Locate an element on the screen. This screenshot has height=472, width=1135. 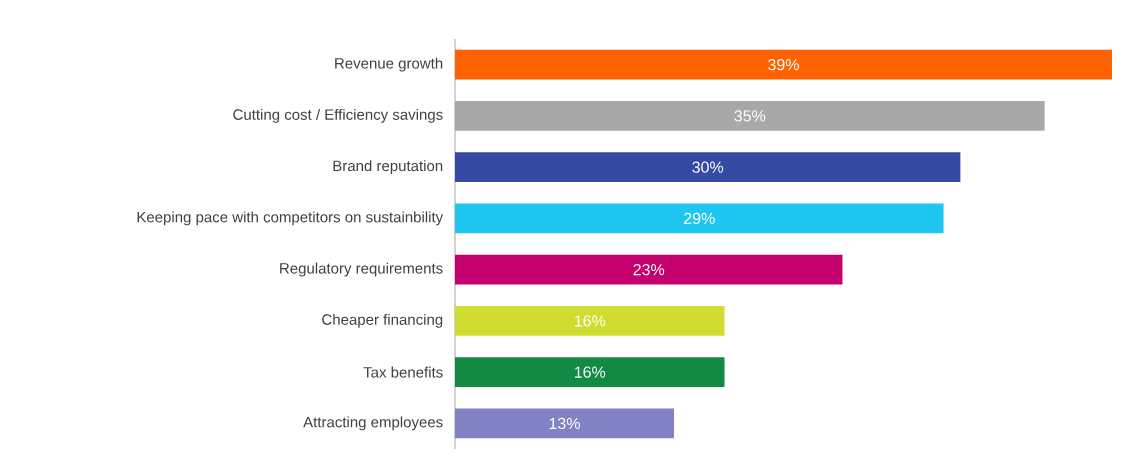
data-label: 29% is located at coordinates (699, 218).